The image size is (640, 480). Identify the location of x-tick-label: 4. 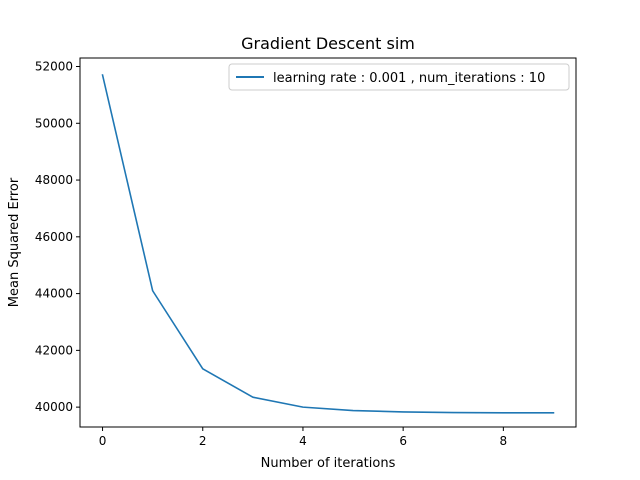
(303, 441).